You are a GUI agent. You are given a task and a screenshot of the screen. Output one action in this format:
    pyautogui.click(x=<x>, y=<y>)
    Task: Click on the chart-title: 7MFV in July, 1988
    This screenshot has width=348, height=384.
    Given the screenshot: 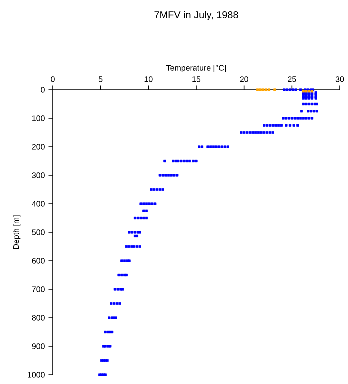 What is the action you would take?
    pyautogui.click(x=196, y=15)
    